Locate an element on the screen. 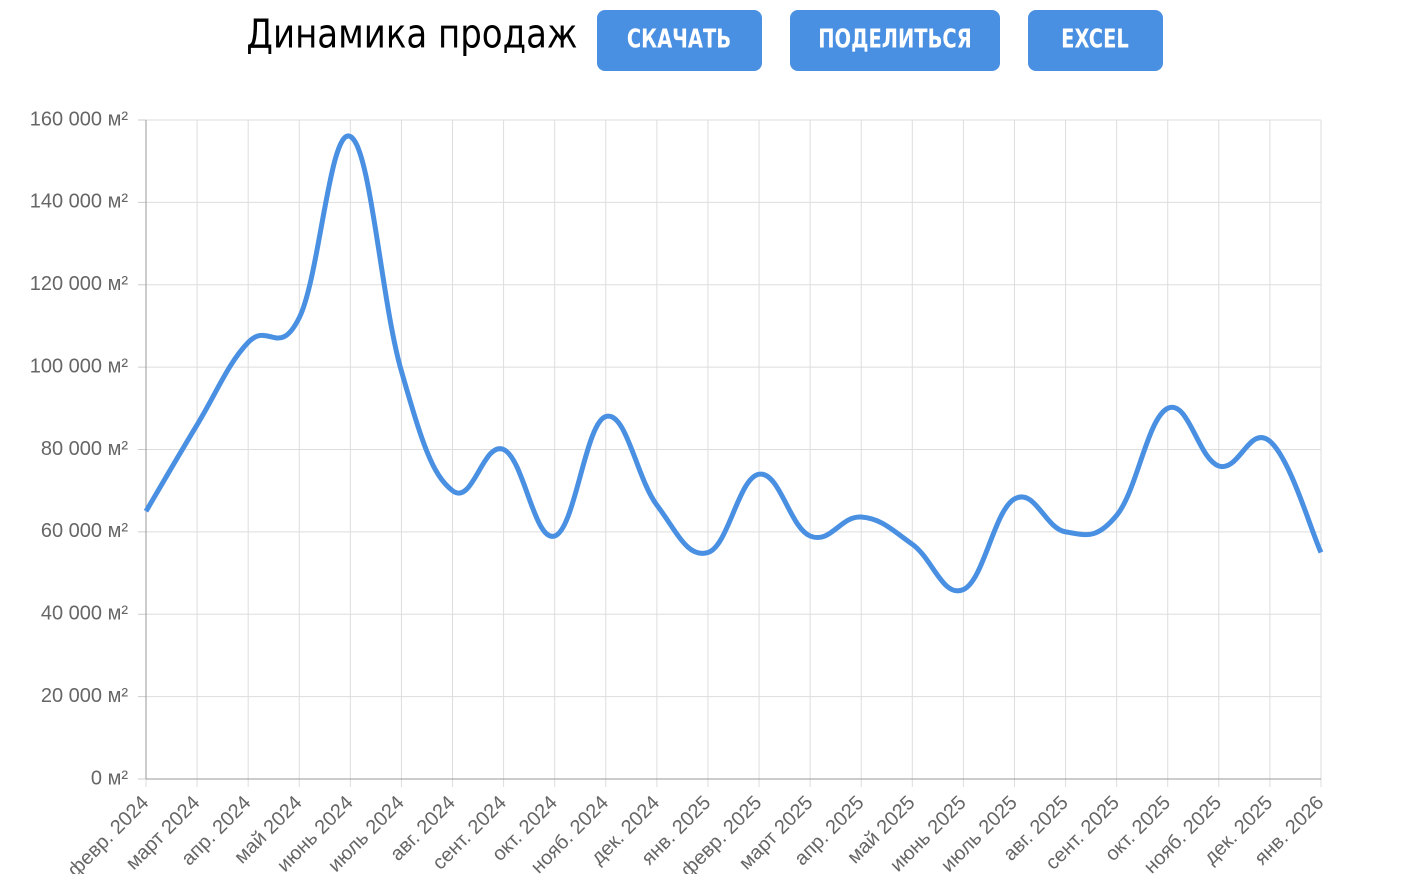  y-tick-label: 0 м² is located at coordinates (109, 778).